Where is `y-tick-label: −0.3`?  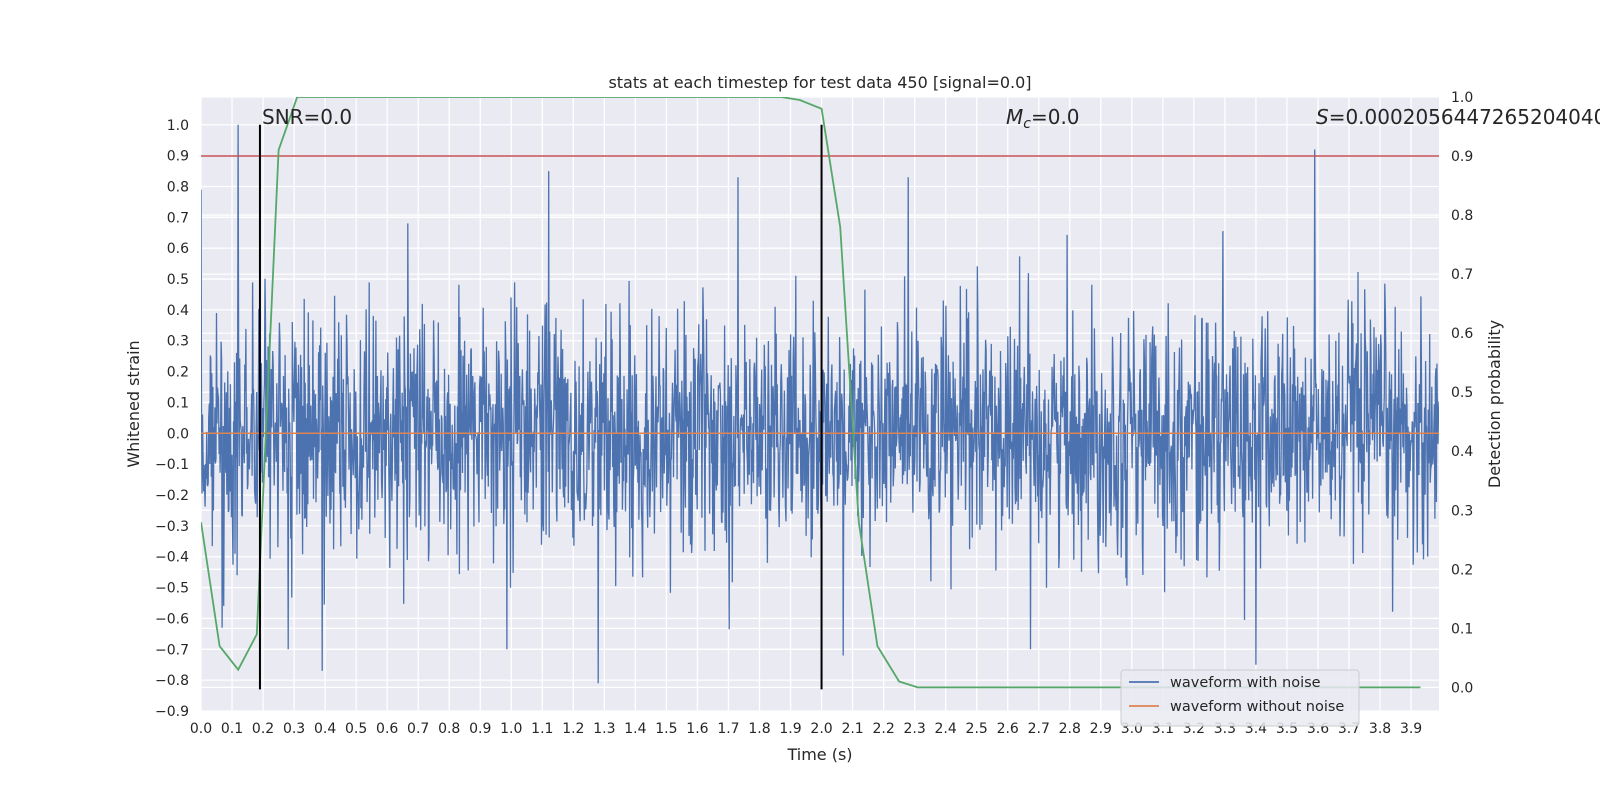 y-tick-label: −0.3 is located at coordinates (172, 527).